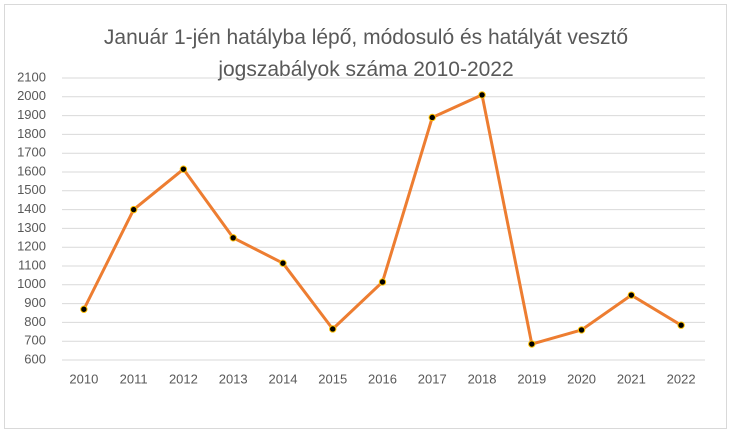 This screenshot has height=434, width=732. I want to click on x-tick-label: 2018, so click(482, 378).